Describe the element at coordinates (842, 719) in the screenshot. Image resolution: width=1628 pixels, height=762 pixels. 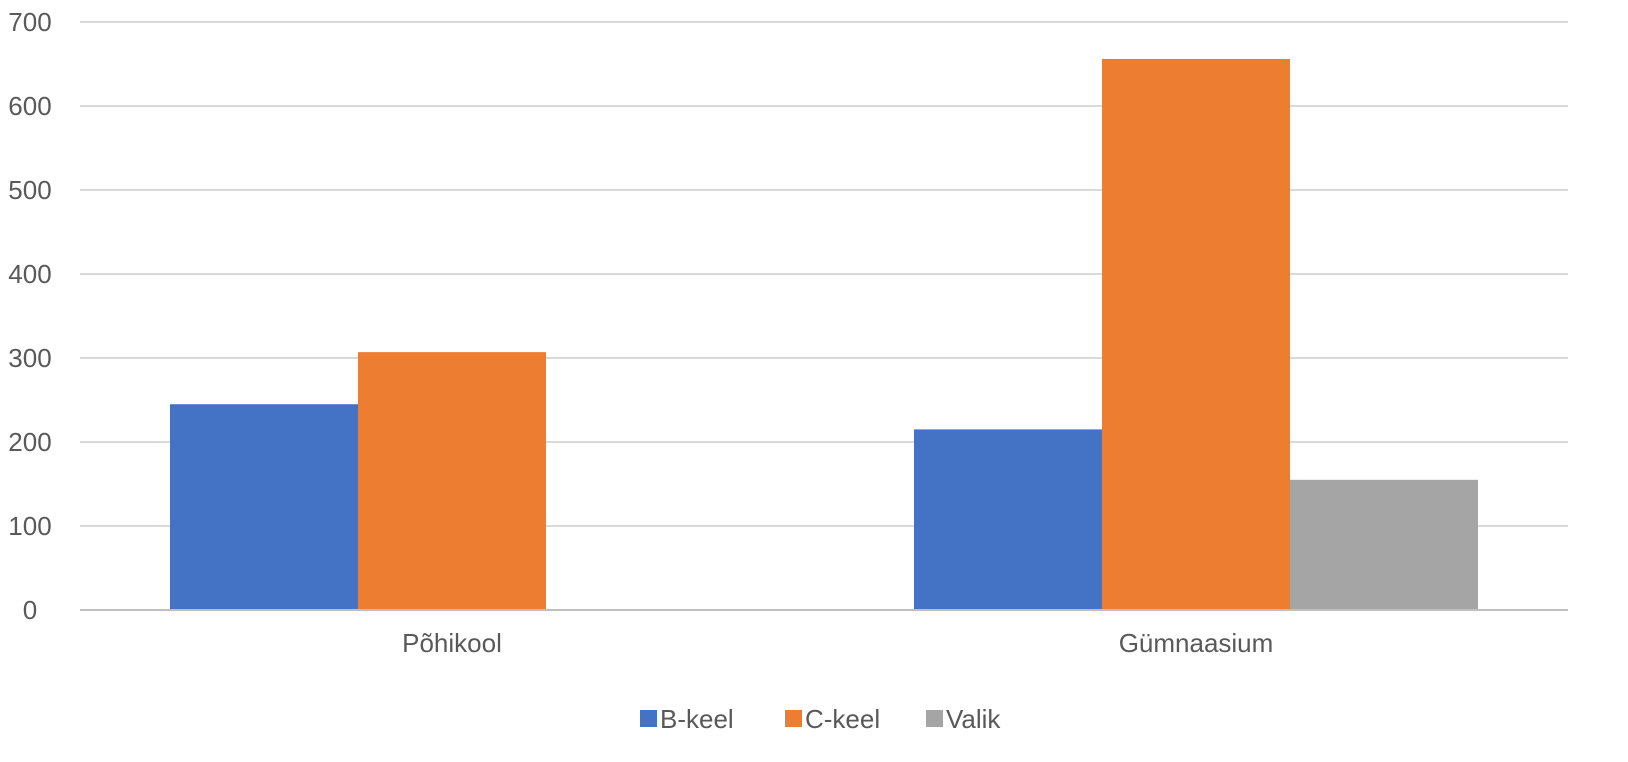
I see `legend-label-c-keel: C-keel` at that location.